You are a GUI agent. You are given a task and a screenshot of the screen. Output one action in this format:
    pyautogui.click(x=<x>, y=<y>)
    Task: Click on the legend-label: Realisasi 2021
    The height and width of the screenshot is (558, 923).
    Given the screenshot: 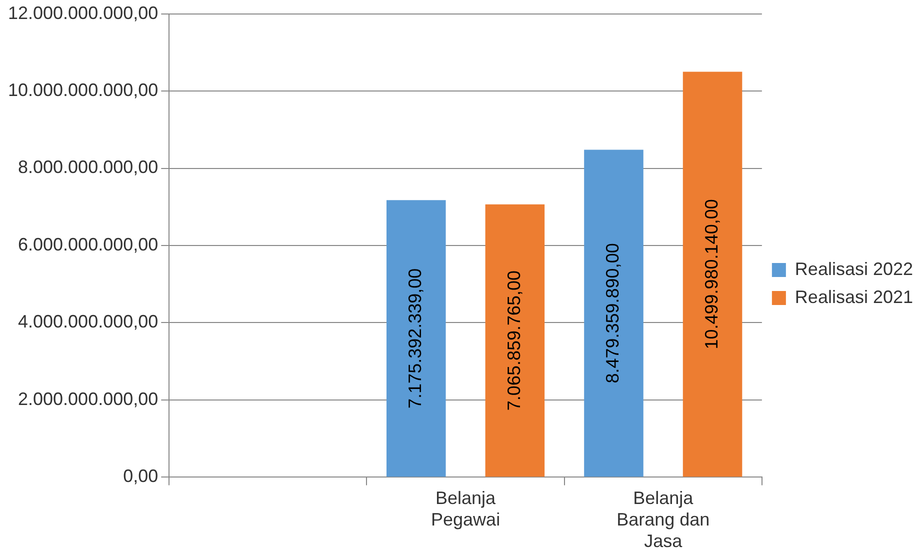 What is the action you would take?
    pyautogui.click(x=854, y=296)
    